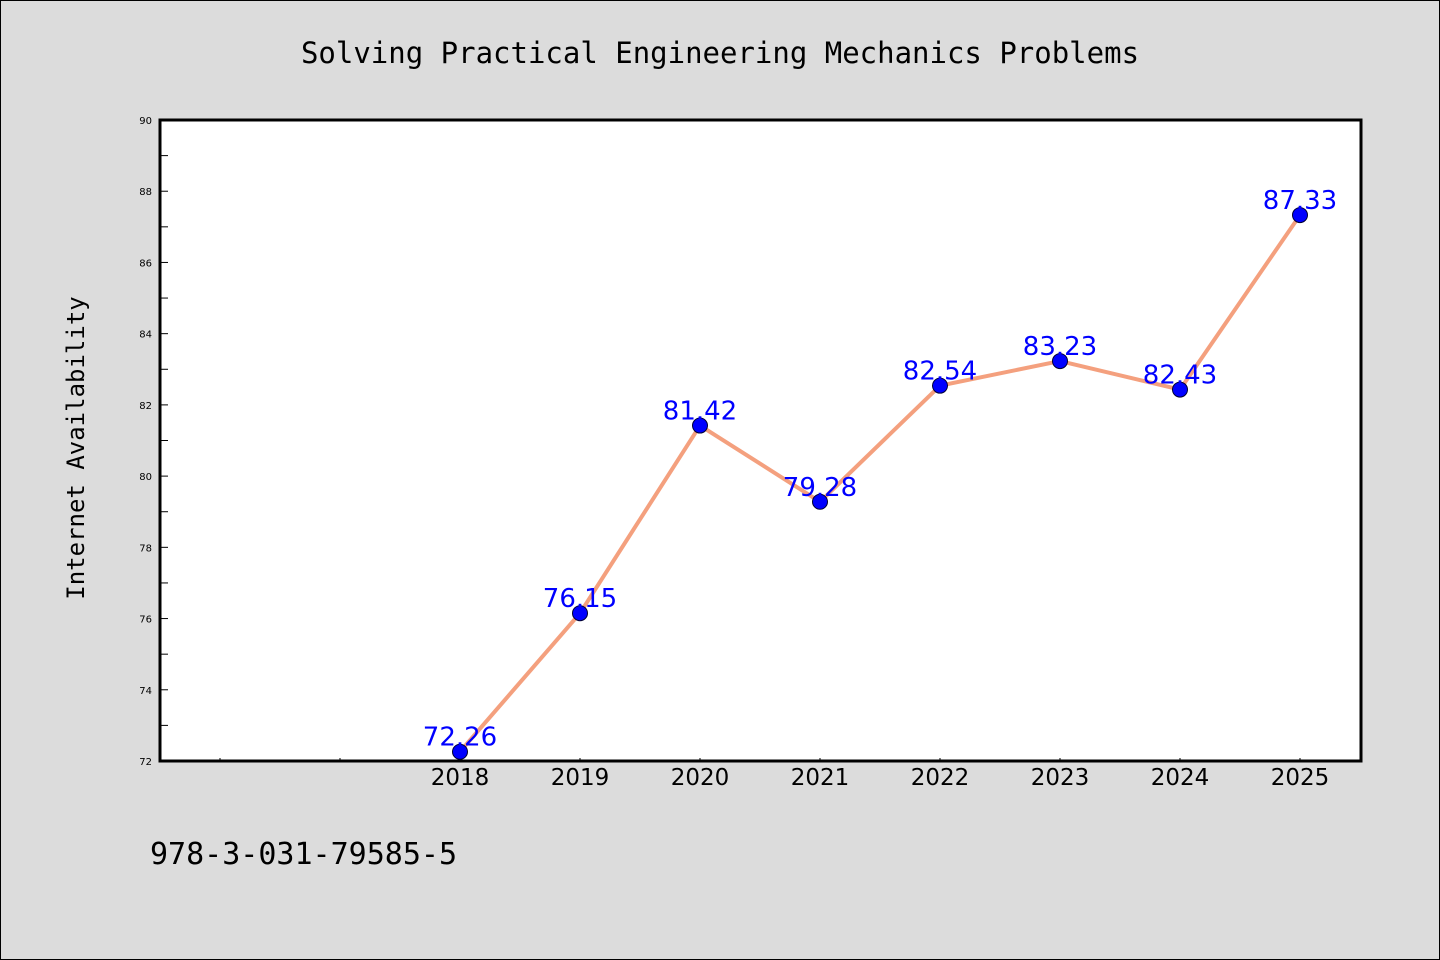 Image resolution: width=1440 pixels, height=960 pixels. I want to click on data-label: 76.15, so click(580, 599).